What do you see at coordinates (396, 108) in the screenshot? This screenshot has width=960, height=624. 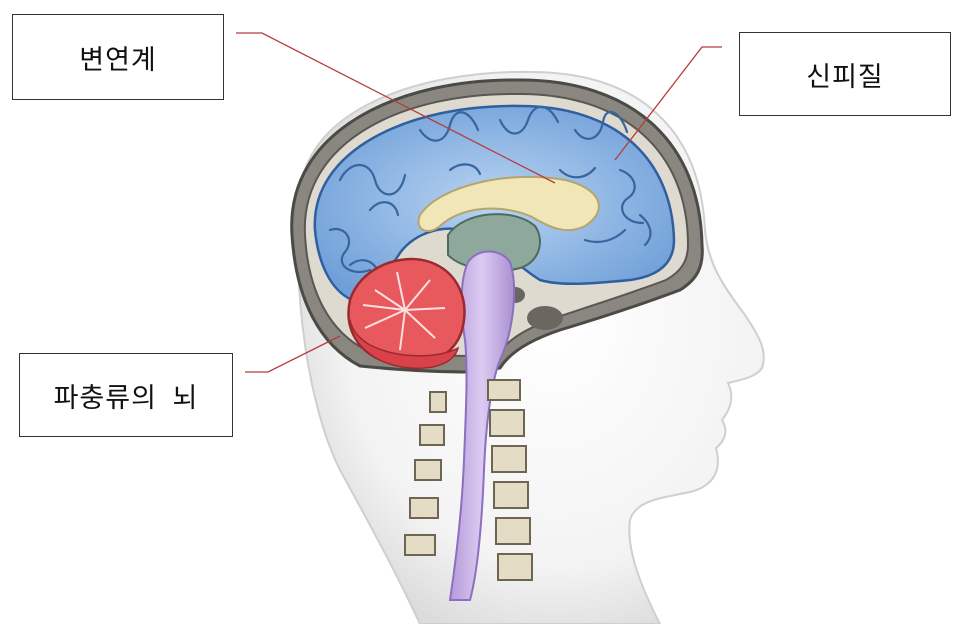 I see `leader-line-limbic` at bounding box center [396, 108].